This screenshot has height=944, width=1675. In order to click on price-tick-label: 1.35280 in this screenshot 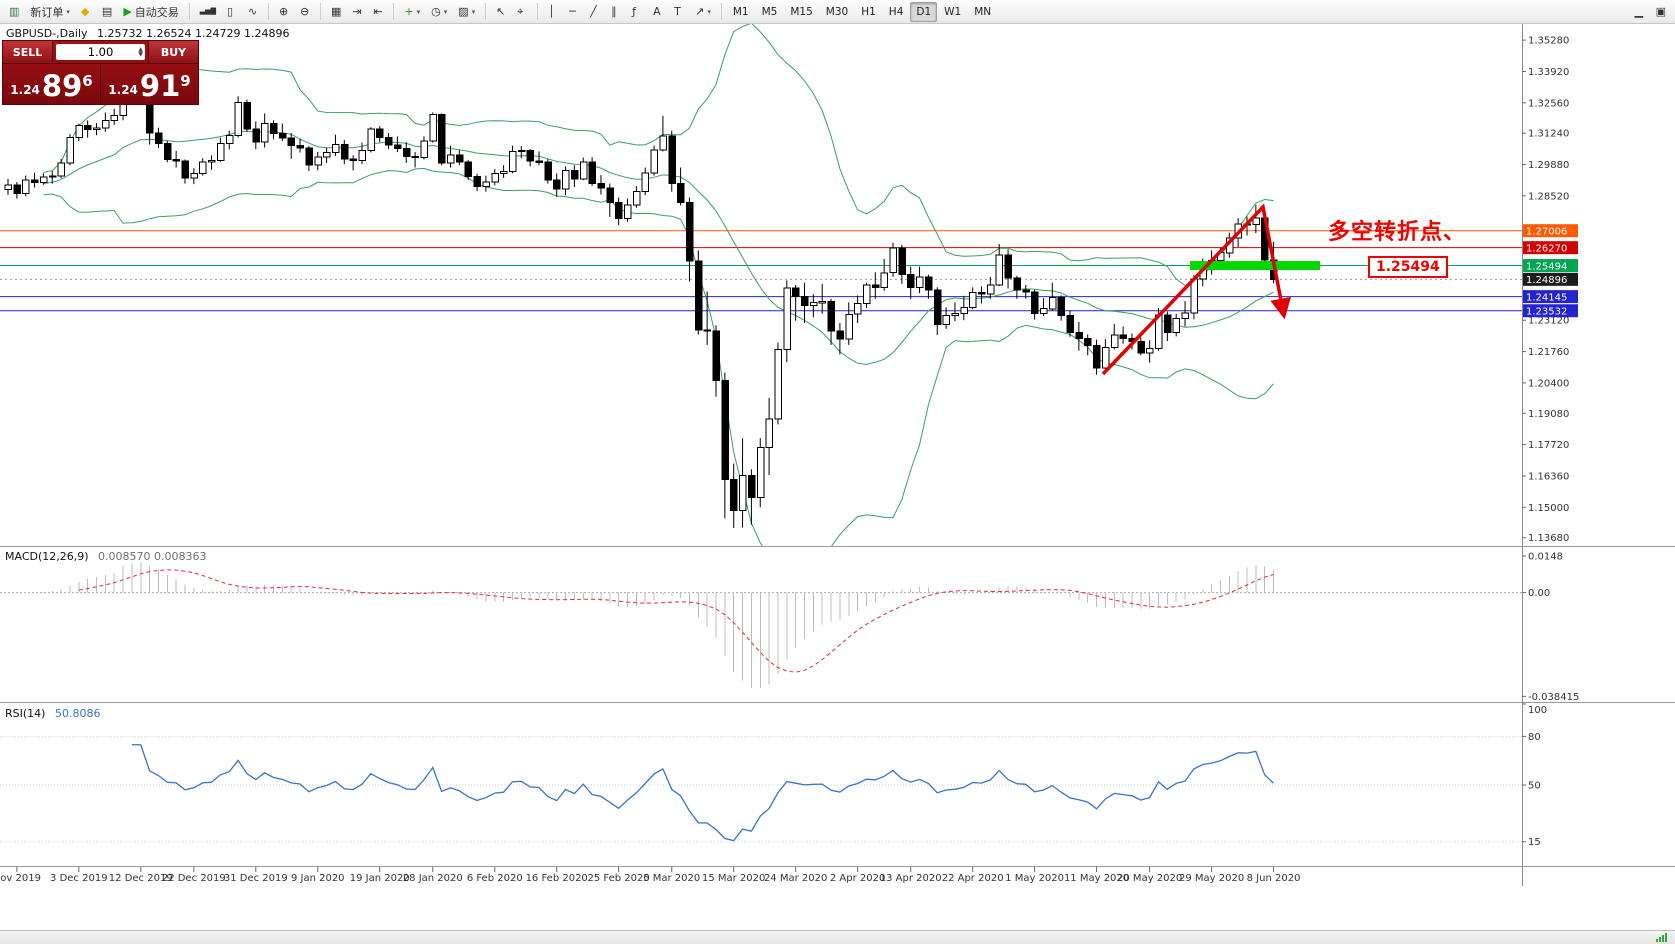, I will do `click(1548, 41)`.